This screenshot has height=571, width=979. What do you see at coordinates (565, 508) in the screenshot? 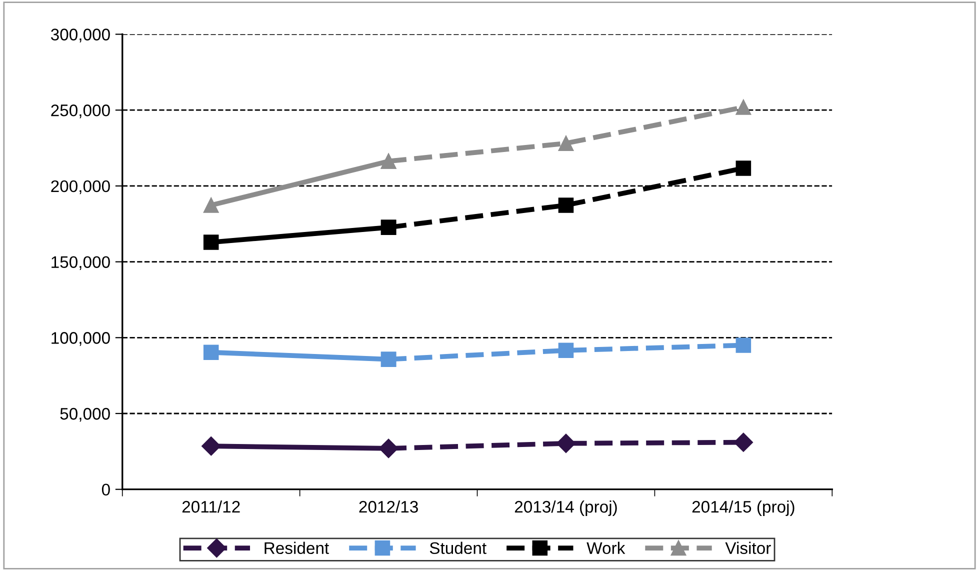
I see `x-tick-label: 2013/14 (proj)` at bounding box center [565, 508].